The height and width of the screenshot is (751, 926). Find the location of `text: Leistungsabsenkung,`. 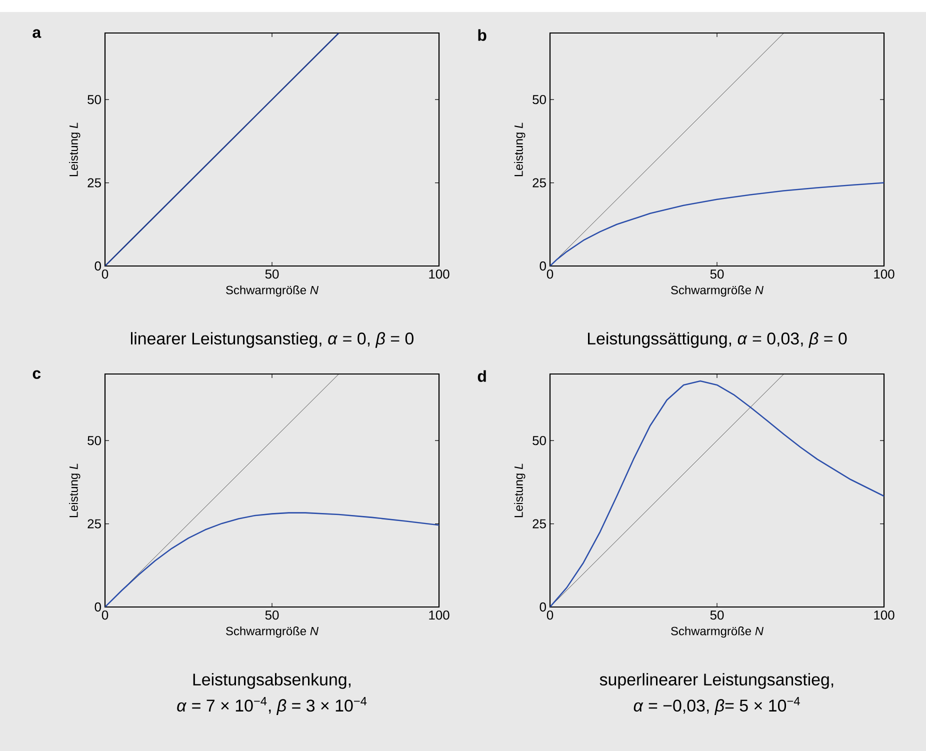

text: Leistungsabsenkung, is located at coordinates (271, 681).